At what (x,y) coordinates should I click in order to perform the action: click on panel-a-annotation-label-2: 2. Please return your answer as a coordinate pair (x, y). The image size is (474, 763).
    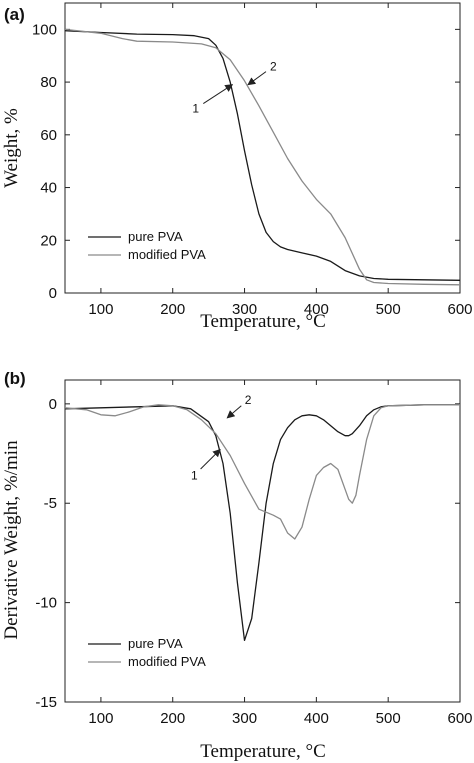
    Looking at the image, I should click on (273, 66).